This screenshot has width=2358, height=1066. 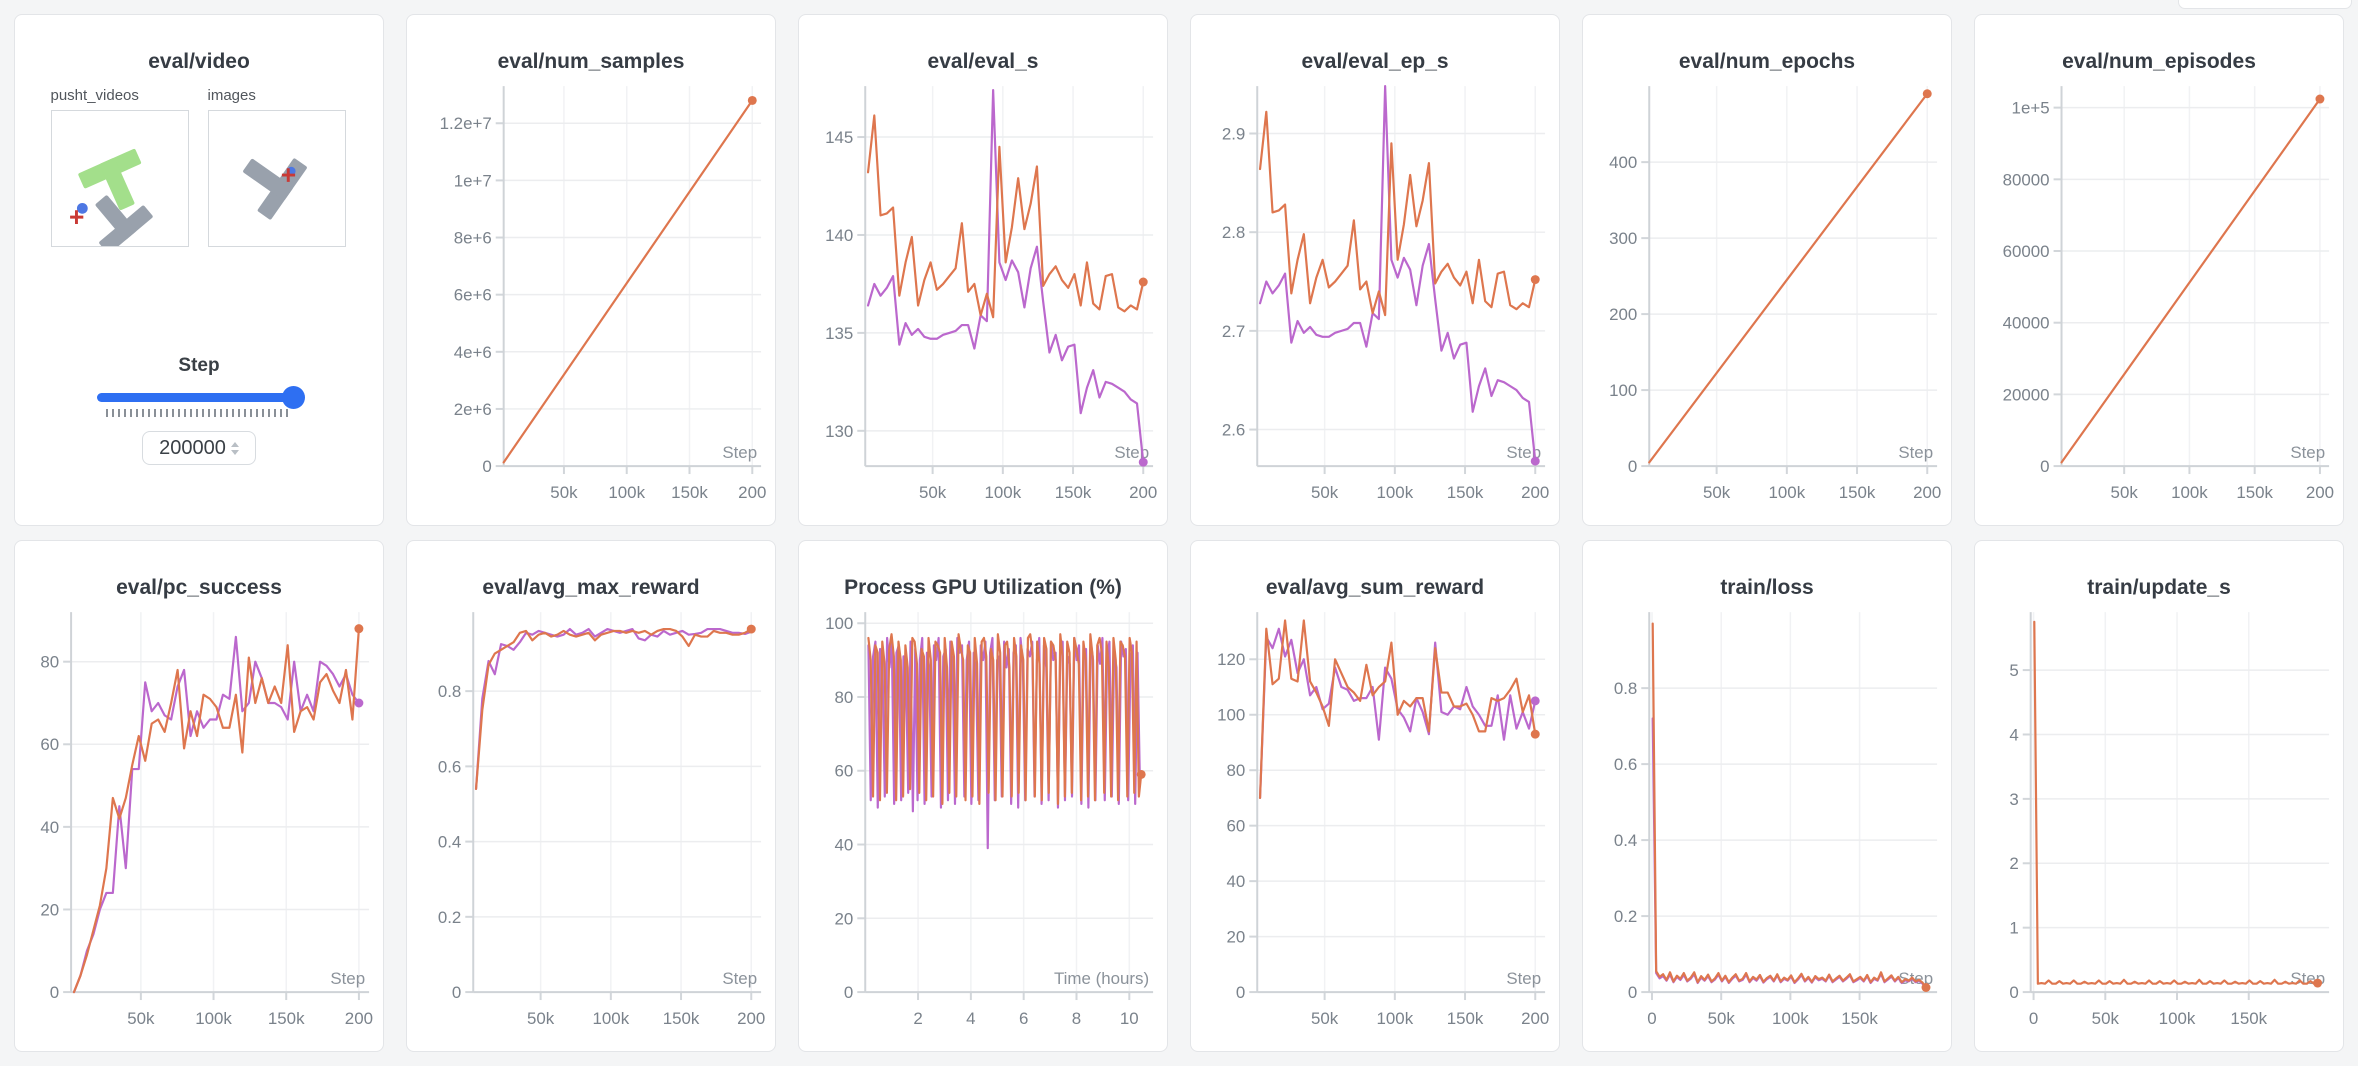 I want to click on svg-text: 20, so click(x=49, y=909).